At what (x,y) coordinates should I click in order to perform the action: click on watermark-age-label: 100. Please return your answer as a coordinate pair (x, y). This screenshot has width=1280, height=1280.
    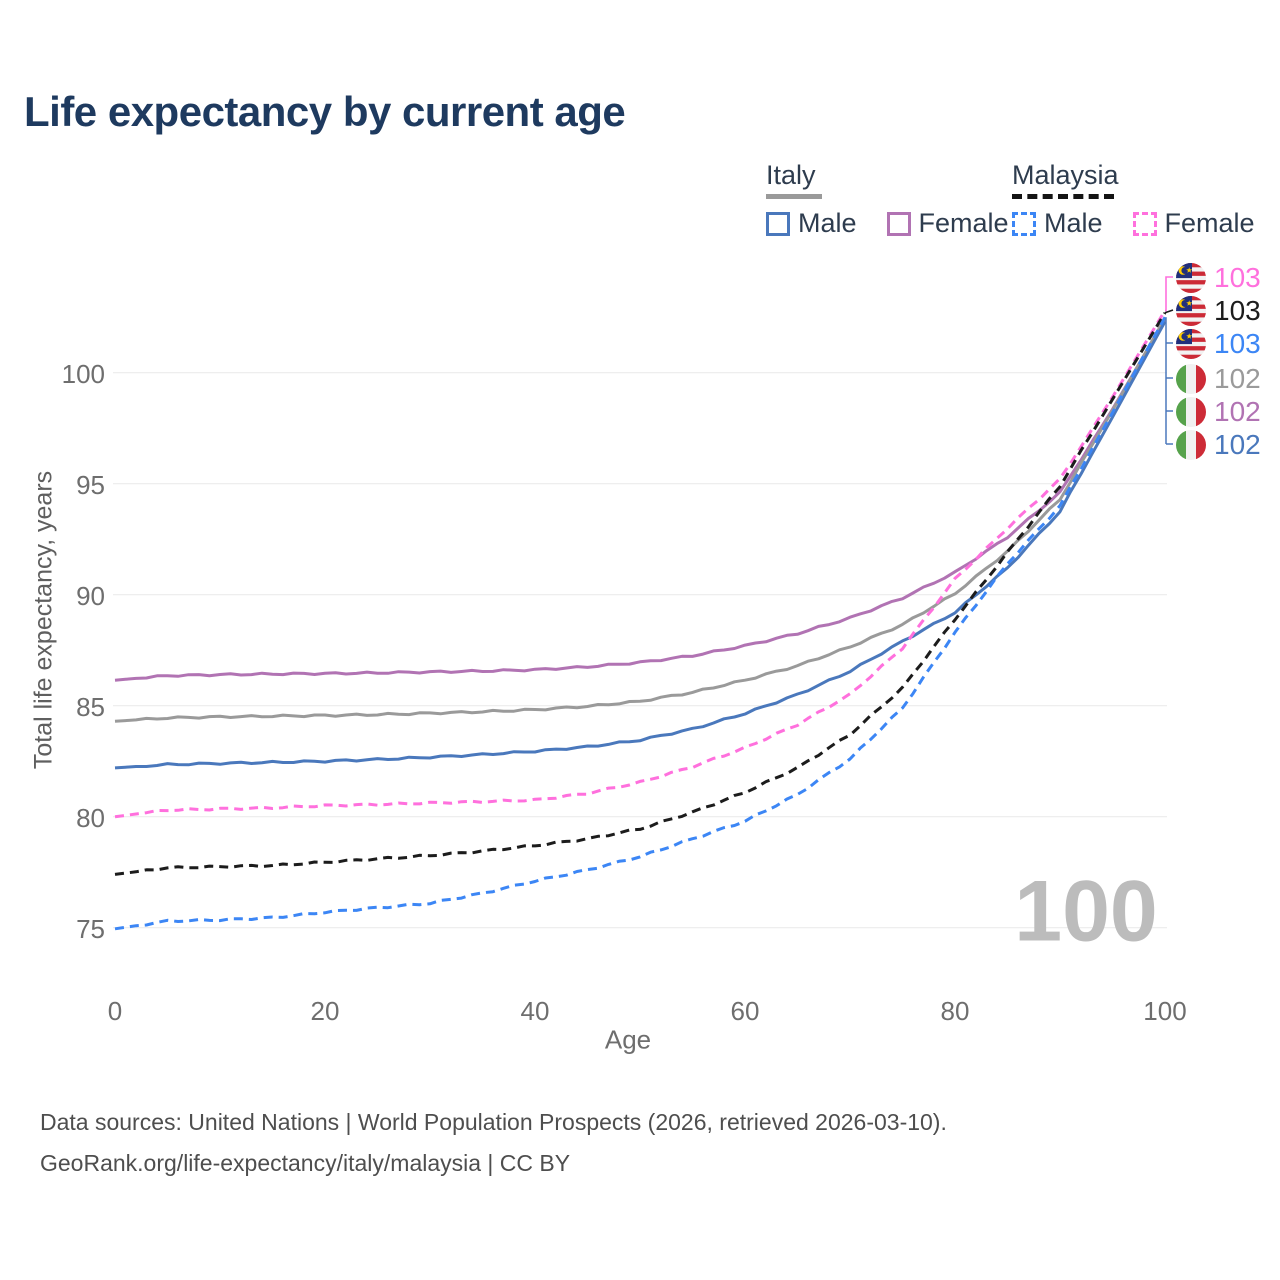
    Looking at the image, I should click on (1086, 911).